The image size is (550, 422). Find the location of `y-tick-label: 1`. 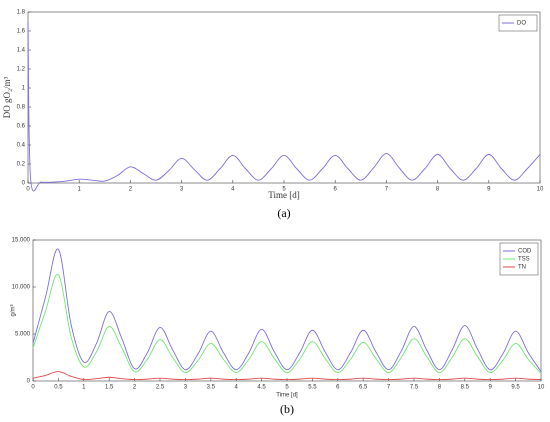

y-tick-label: 1 is located at coordinates (24, 89).